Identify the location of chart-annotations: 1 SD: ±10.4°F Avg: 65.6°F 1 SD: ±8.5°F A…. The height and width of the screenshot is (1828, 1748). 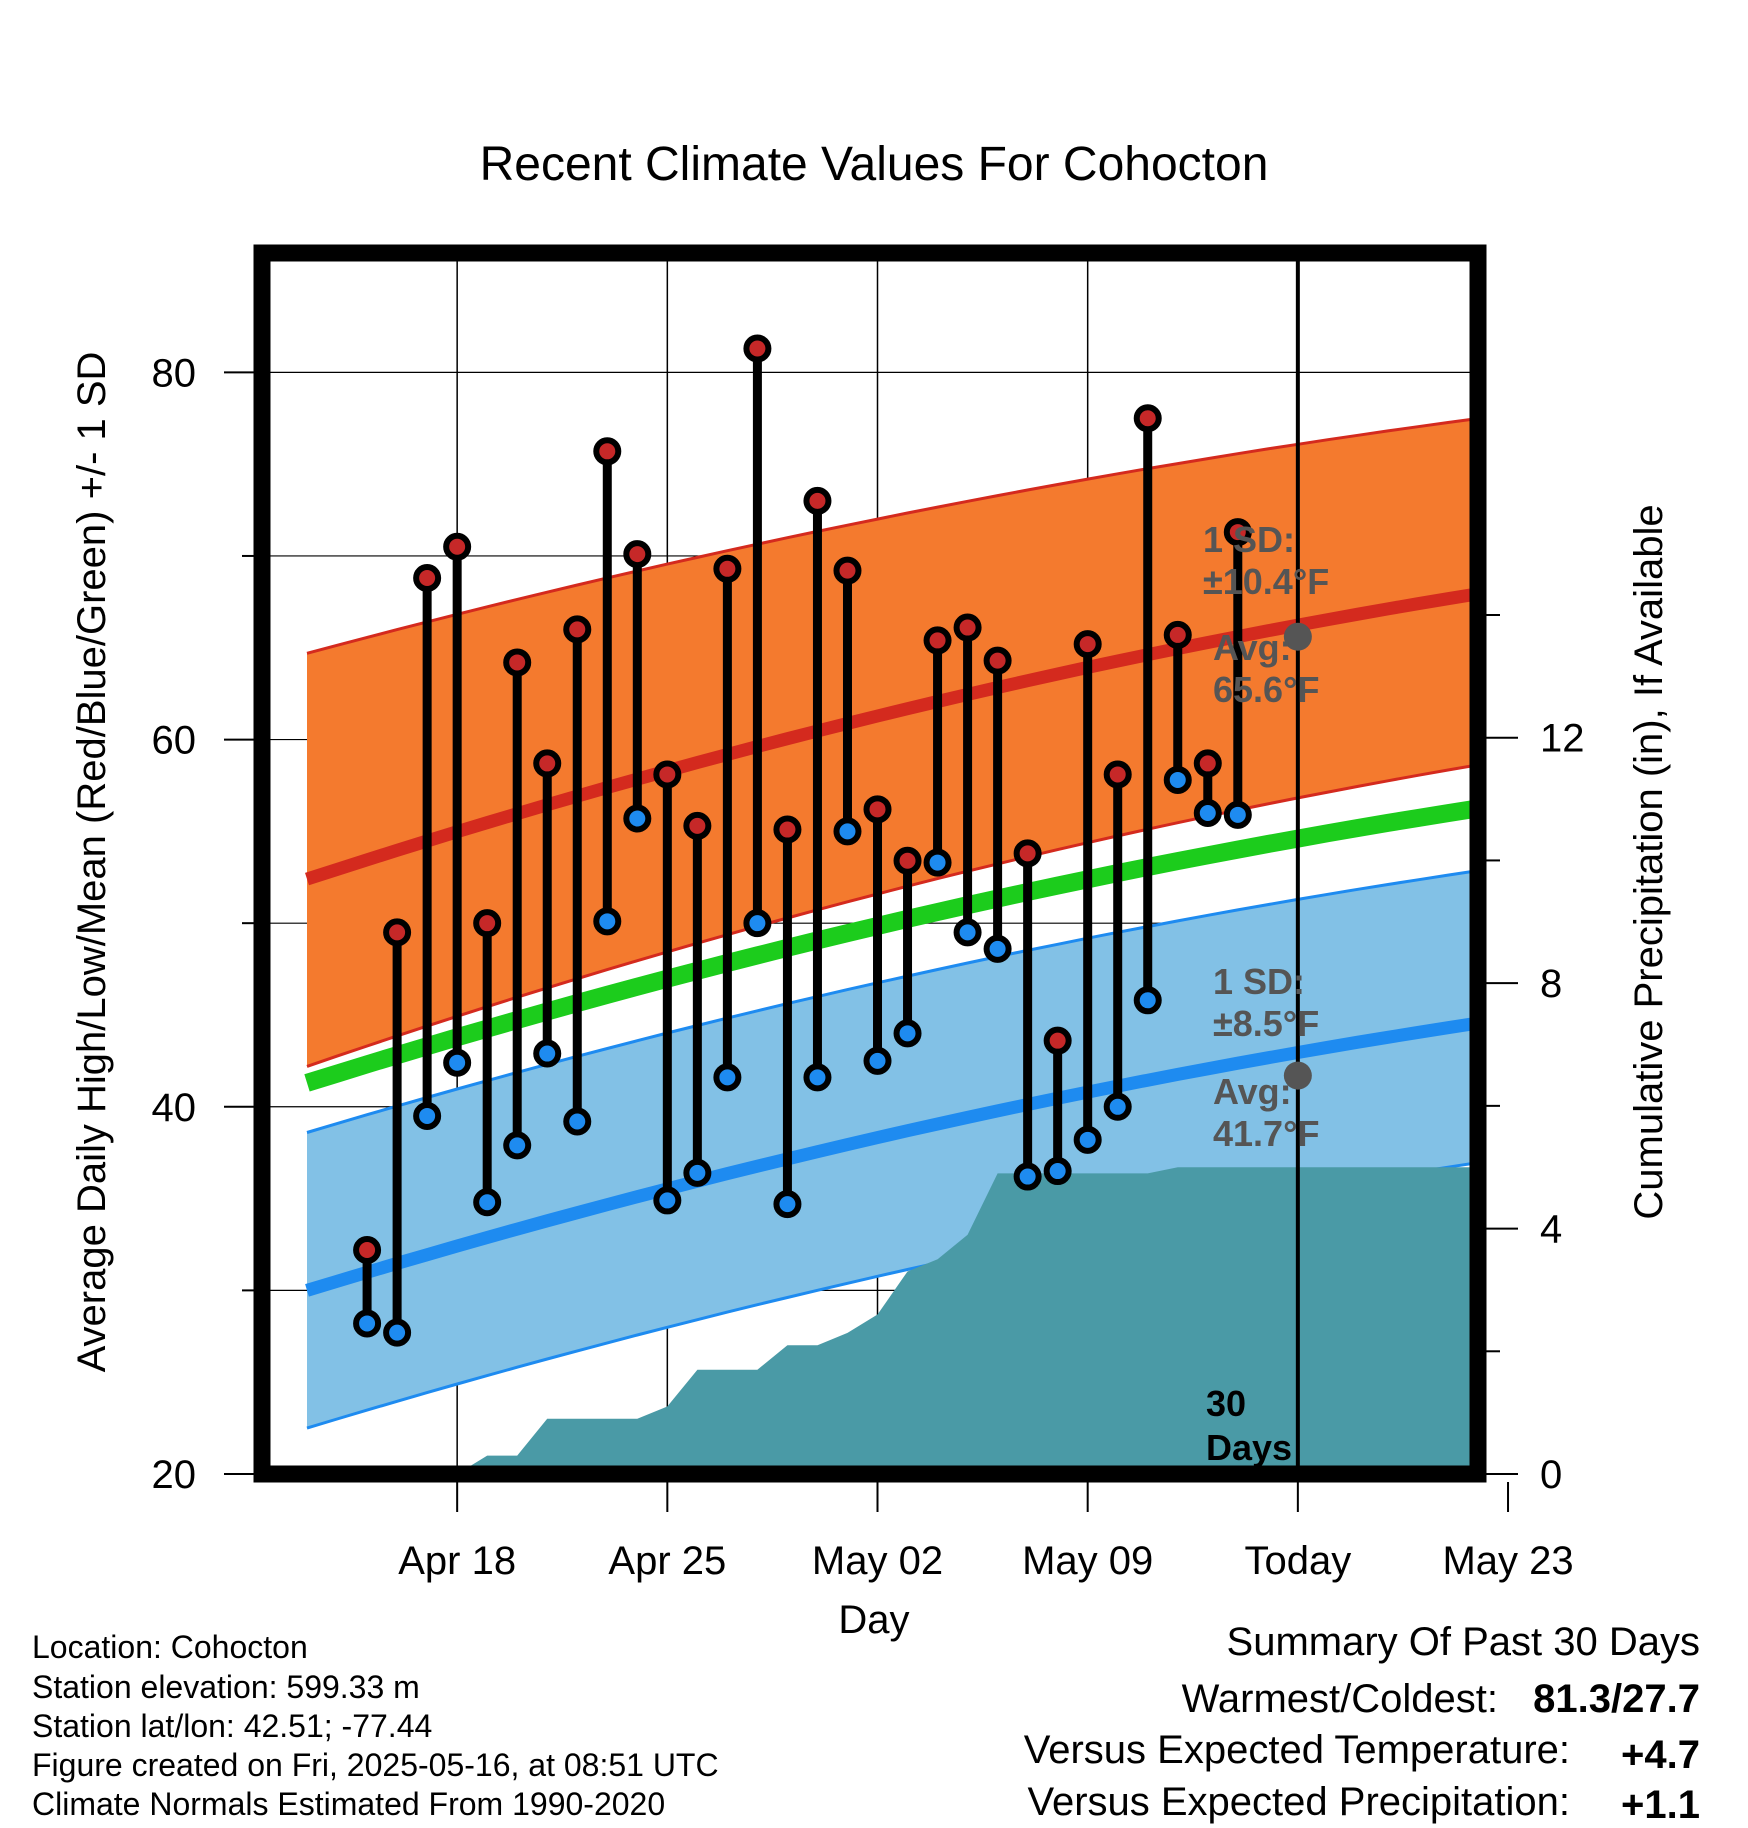
(1266, 993).